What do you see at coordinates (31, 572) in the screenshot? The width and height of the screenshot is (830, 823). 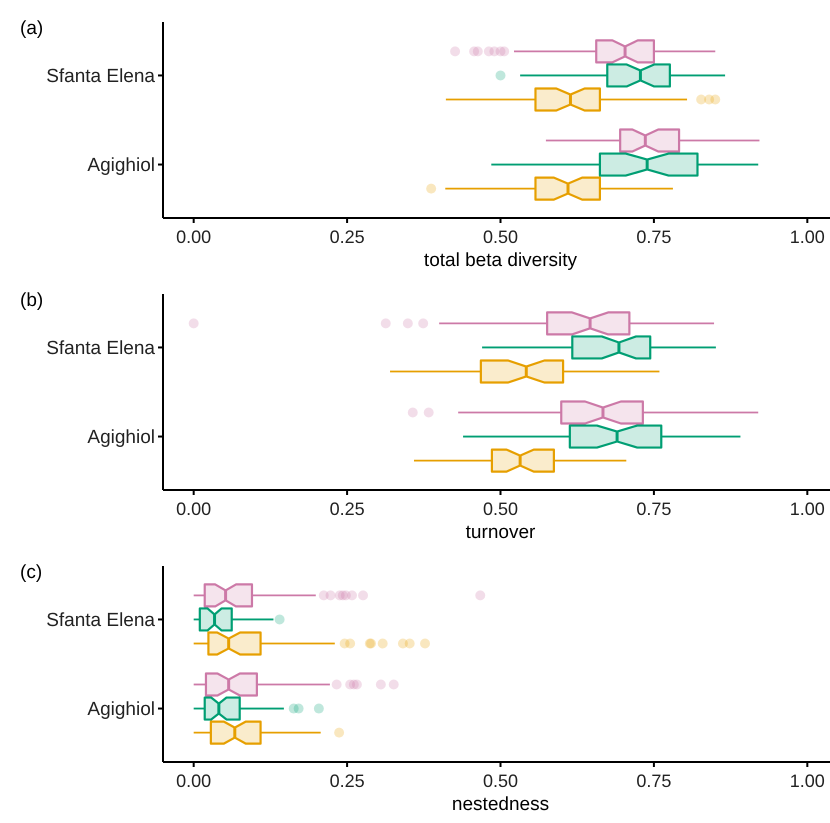 I see `chart-title: (c)` at bounding box center [31, 572].